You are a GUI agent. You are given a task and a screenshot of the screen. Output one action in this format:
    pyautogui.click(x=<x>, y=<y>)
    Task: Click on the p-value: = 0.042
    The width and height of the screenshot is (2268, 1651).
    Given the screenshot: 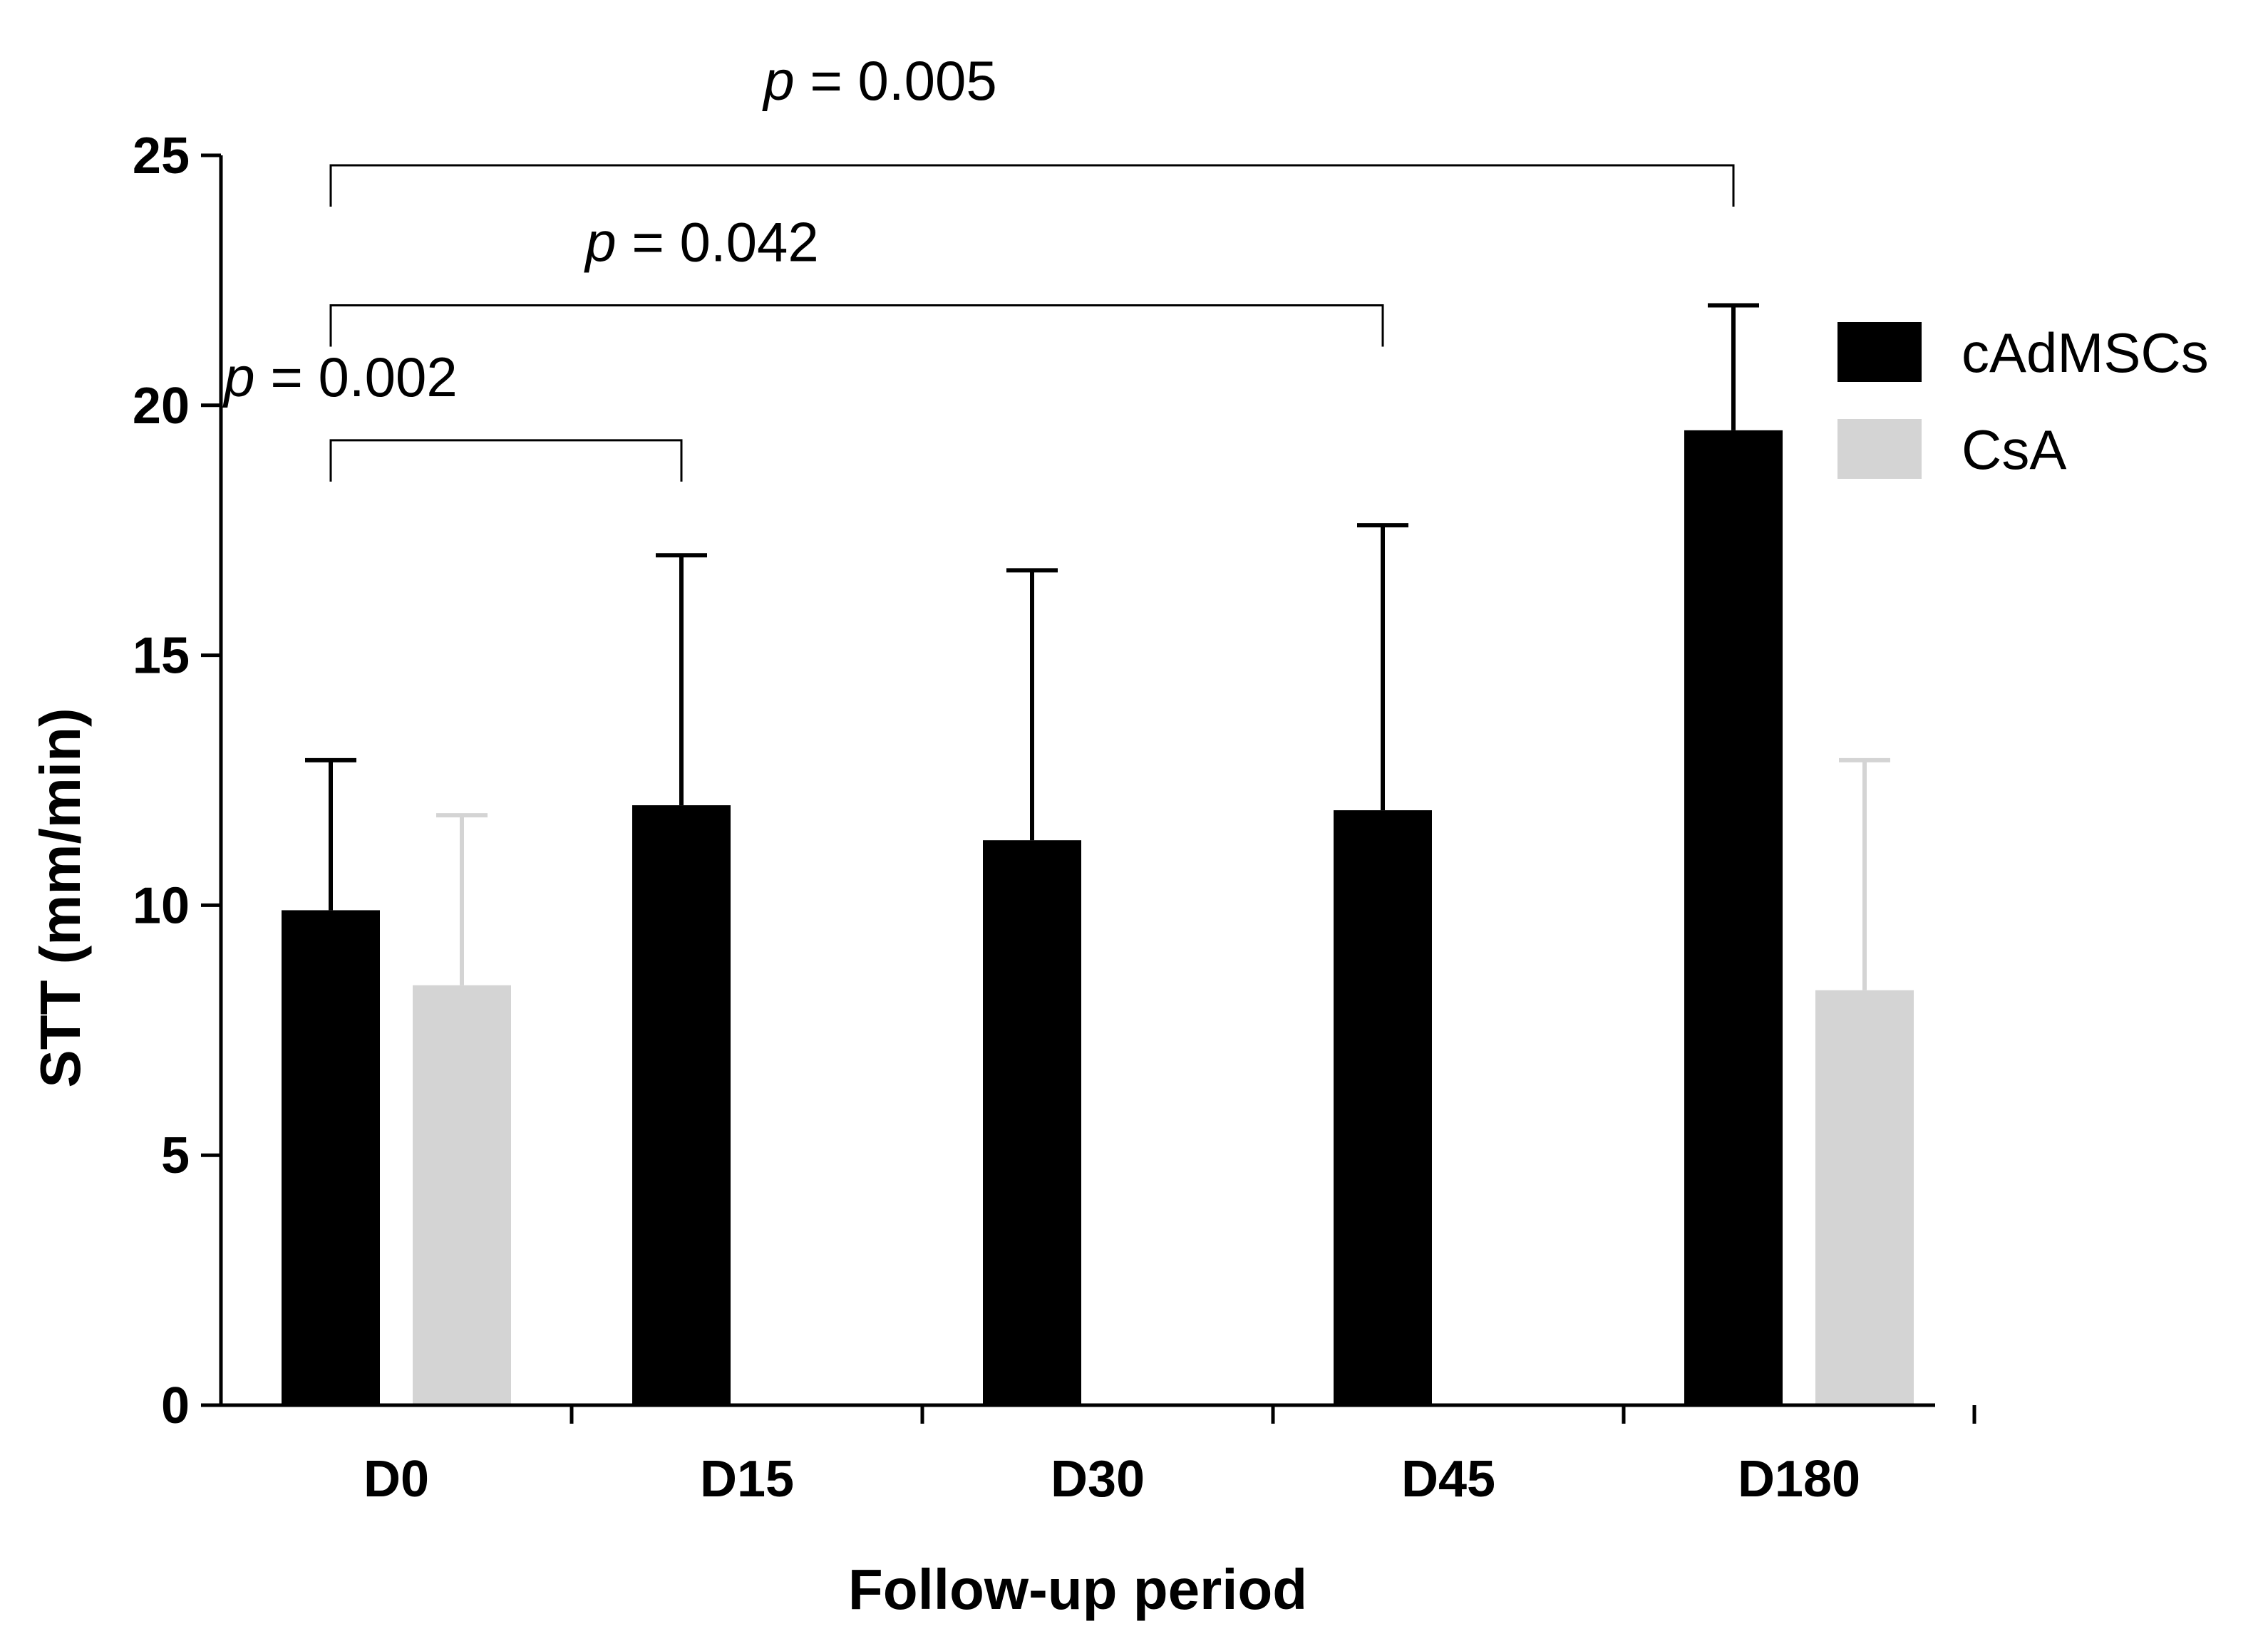 What is the action you would take?
    pyautogui.click(x=725, y=242)
    